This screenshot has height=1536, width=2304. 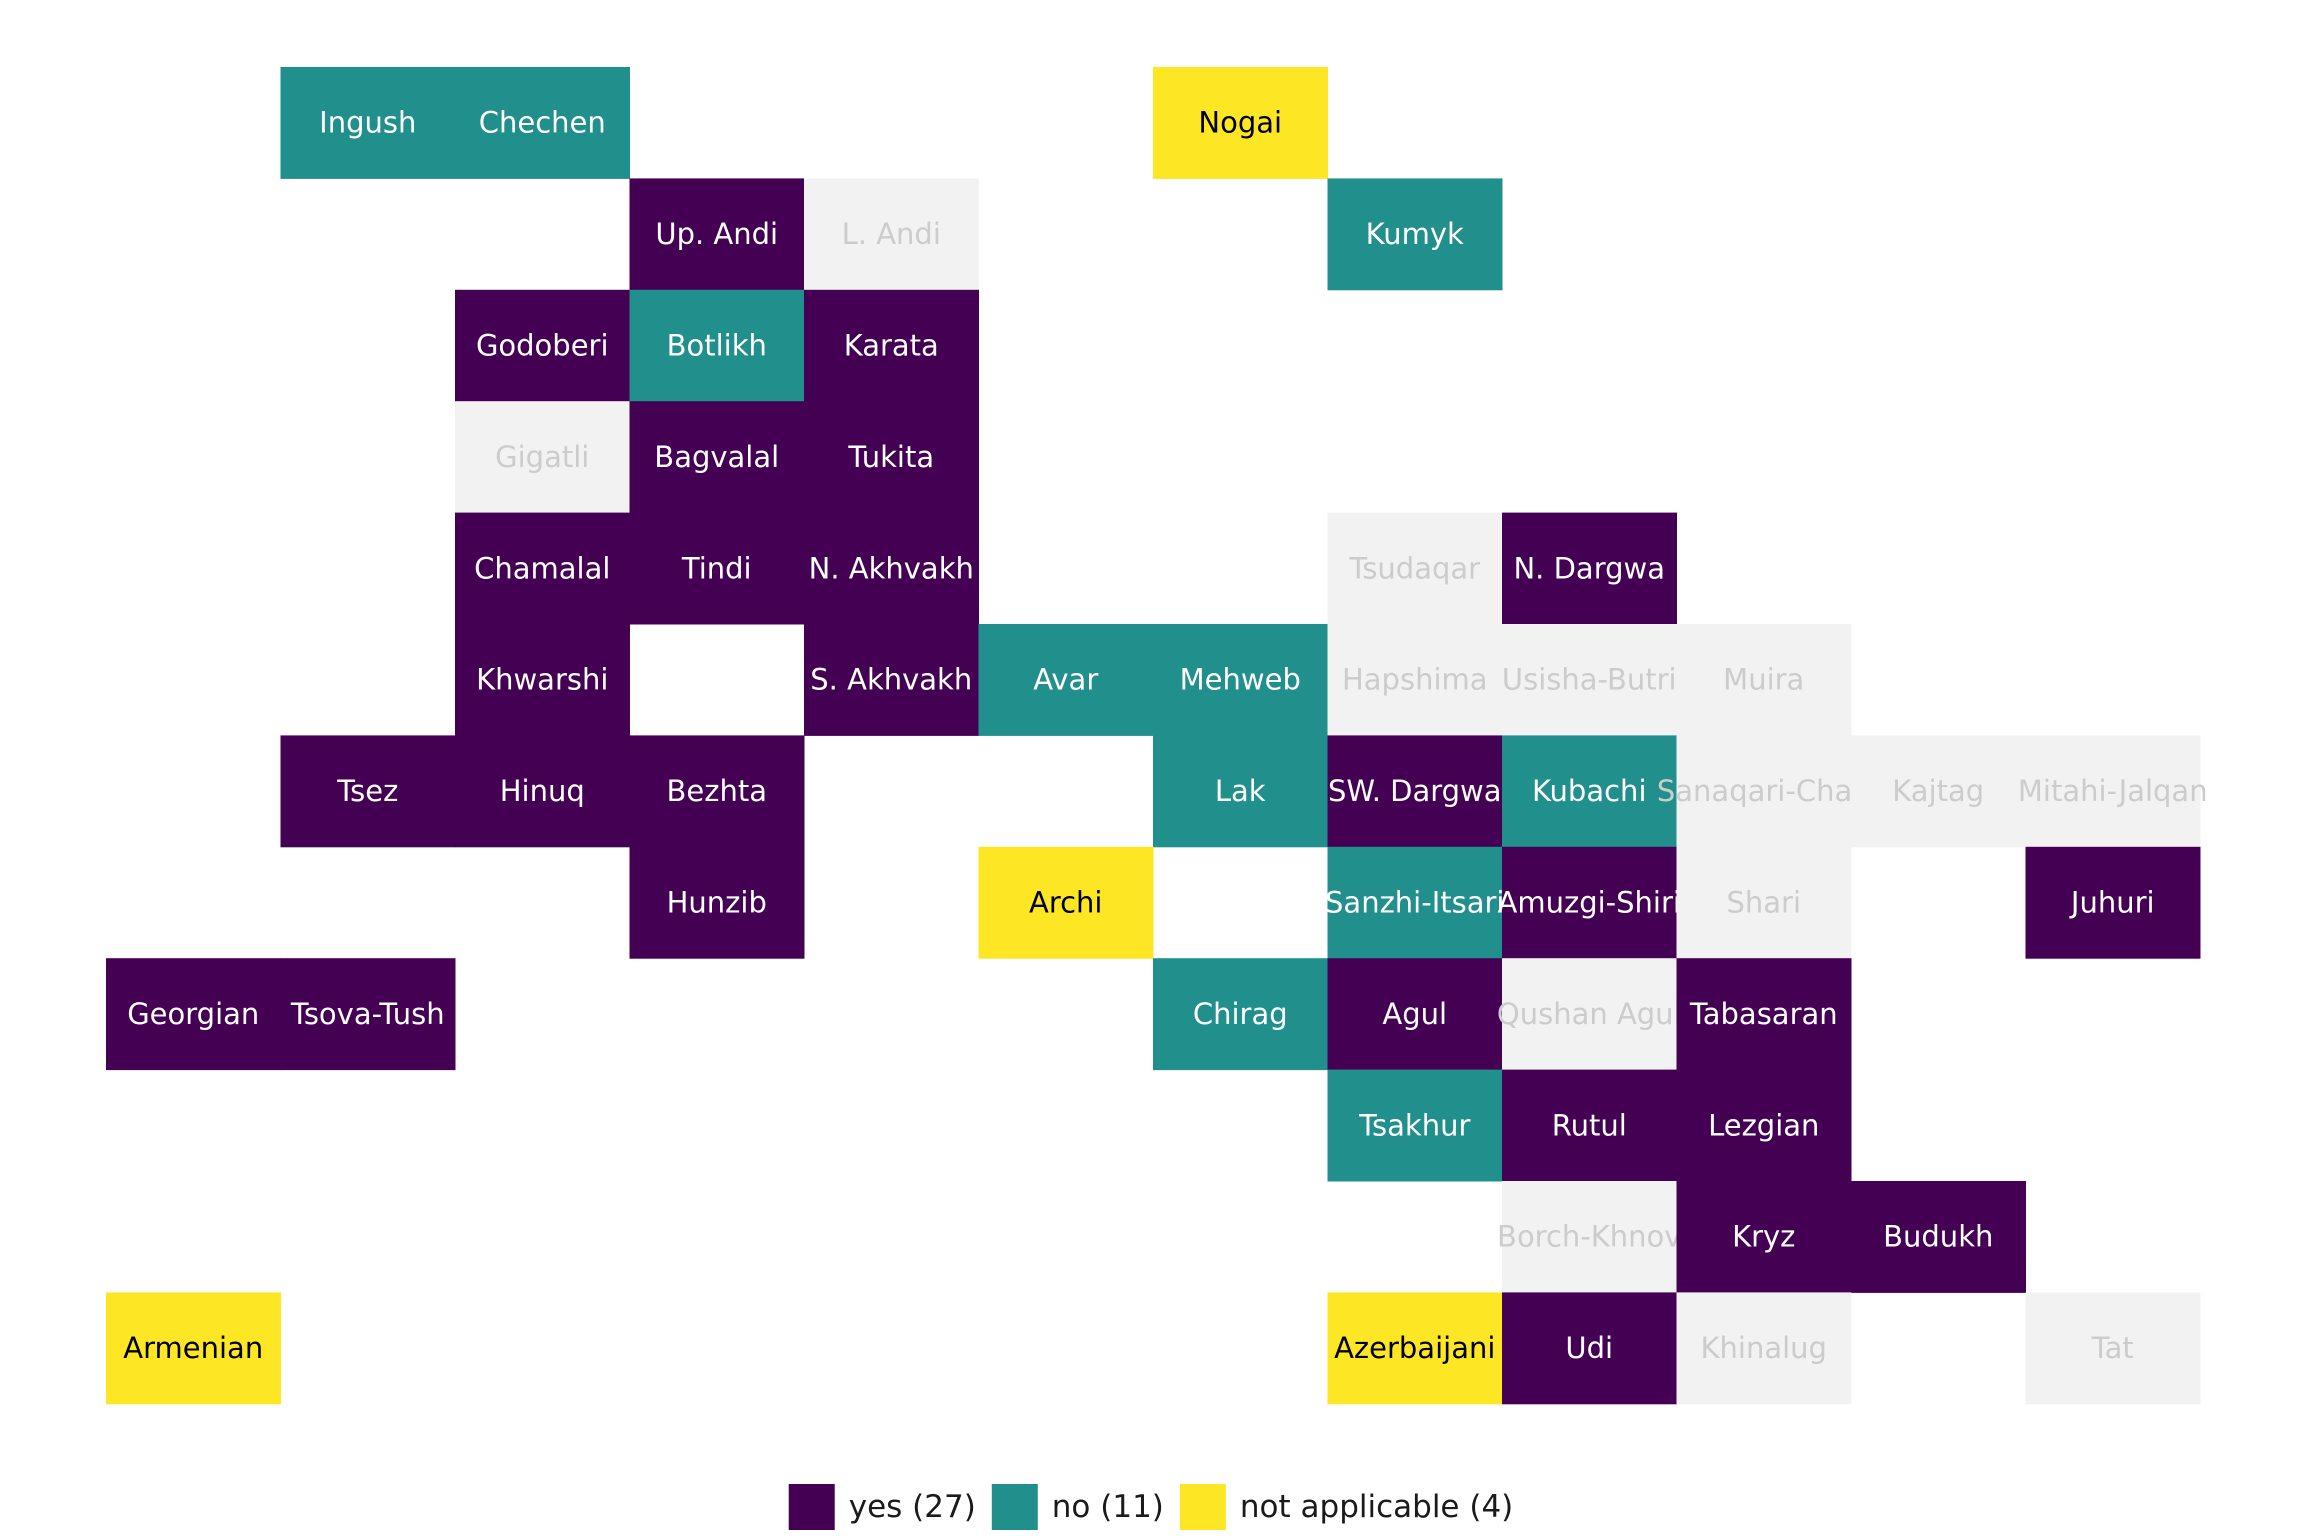 I want to click on legend-label: yes (27), so click(x=912, y=1507).